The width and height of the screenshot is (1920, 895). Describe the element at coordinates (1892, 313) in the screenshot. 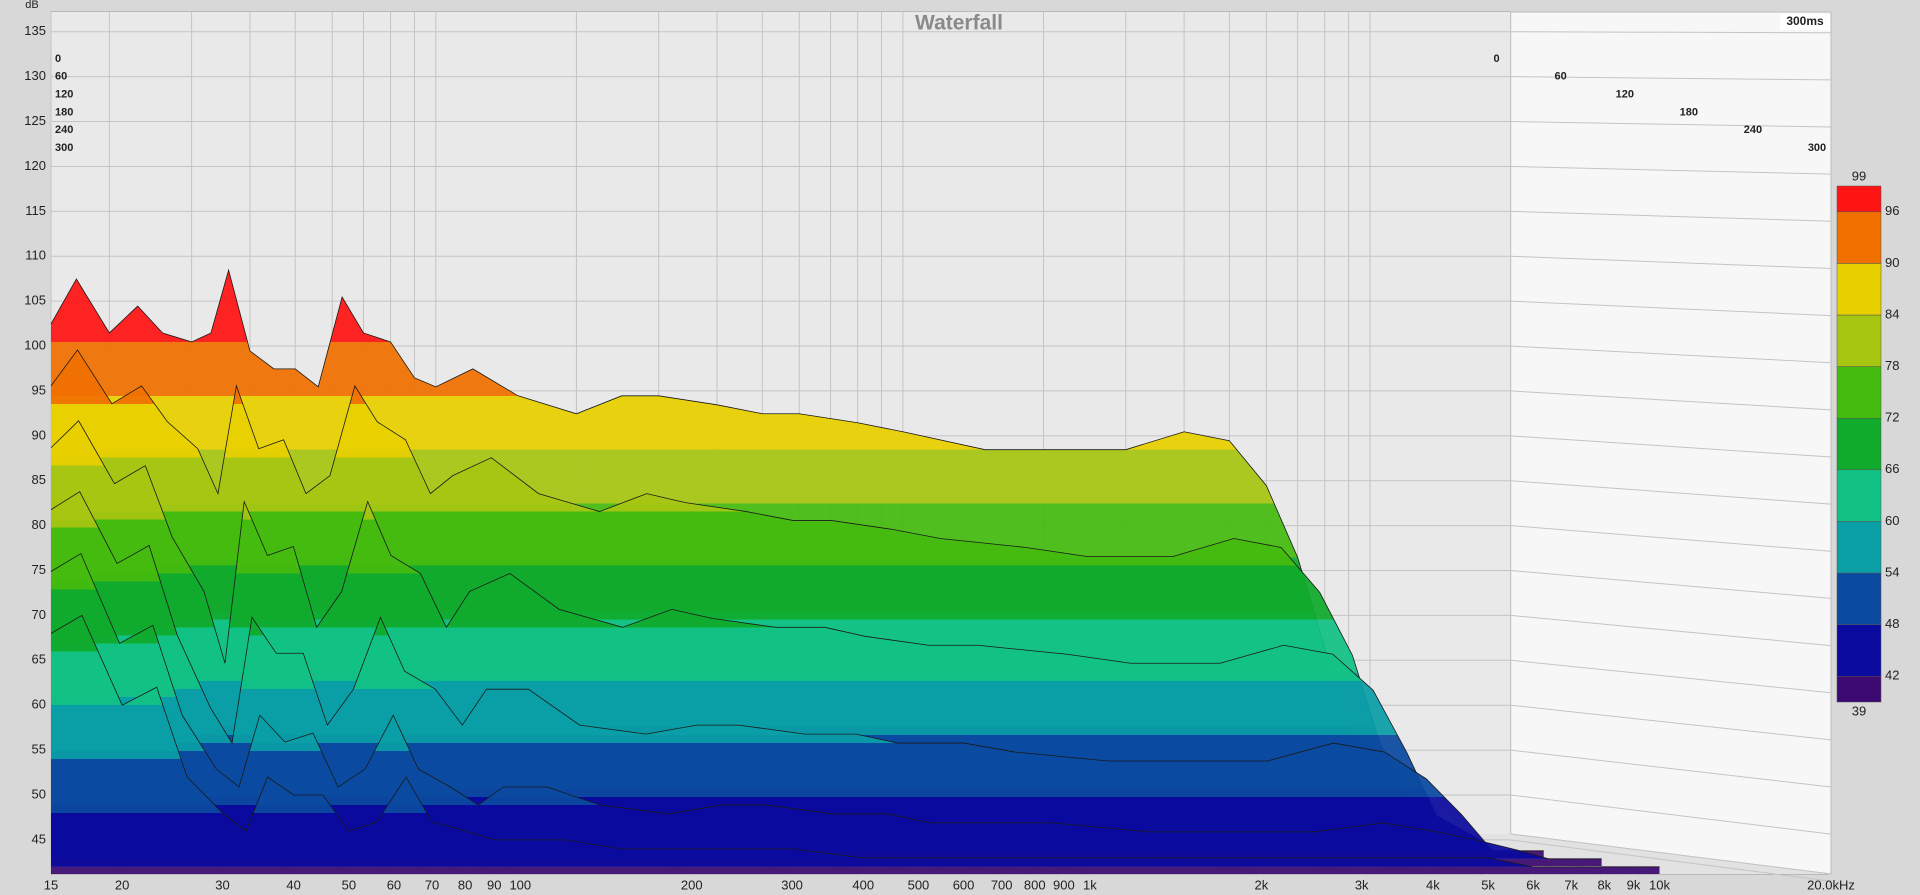

I see `colorbar-label: 84` at that location.